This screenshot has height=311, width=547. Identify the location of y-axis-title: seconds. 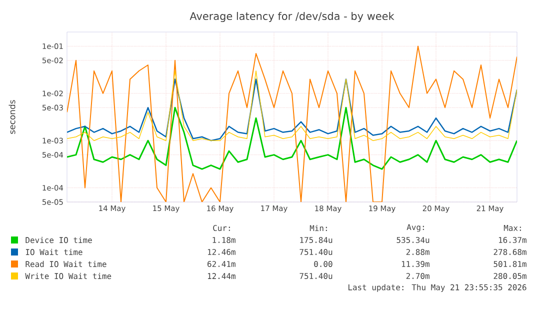
(12, 117).